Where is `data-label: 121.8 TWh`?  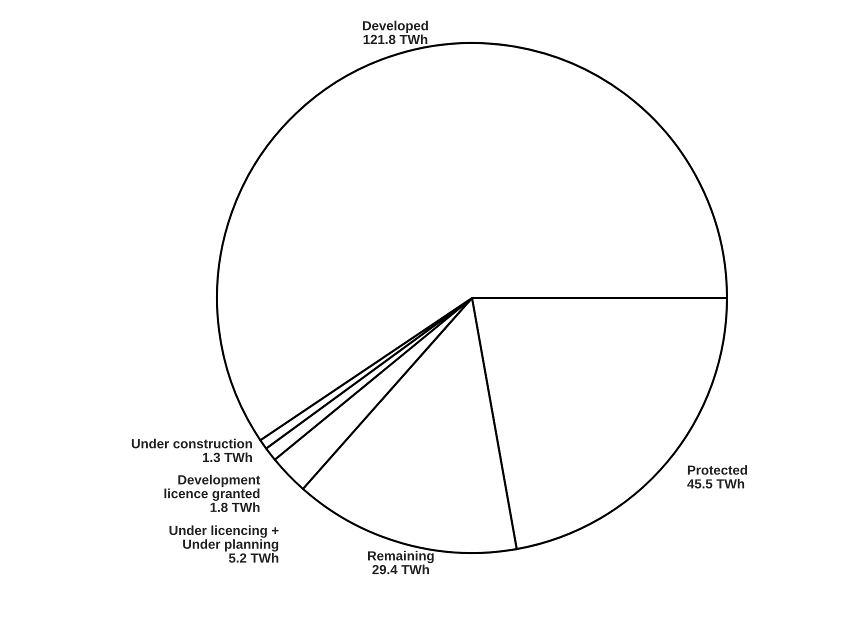
data-label: 121.8 TWh is located at coordinates (396, 39).